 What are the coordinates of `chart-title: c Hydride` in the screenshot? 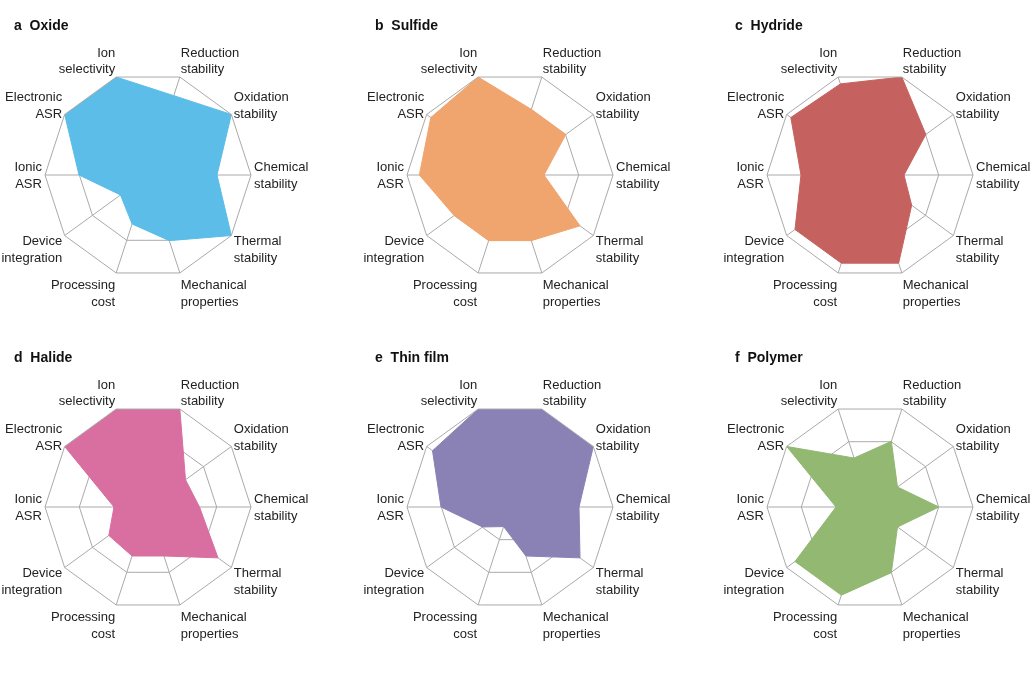 It's located at (769, 25).